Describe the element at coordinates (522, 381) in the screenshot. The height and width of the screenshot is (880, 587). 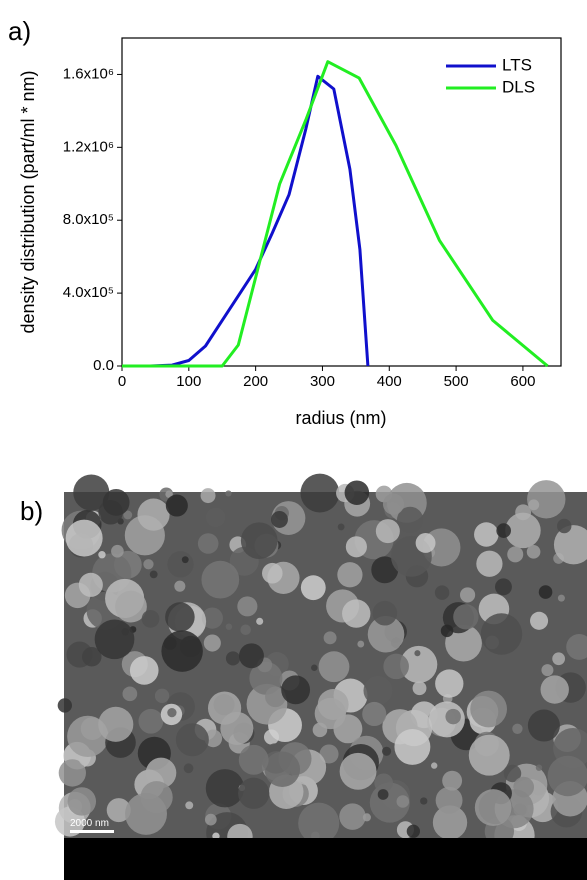
I see `x-tick-label: 600` at that location.